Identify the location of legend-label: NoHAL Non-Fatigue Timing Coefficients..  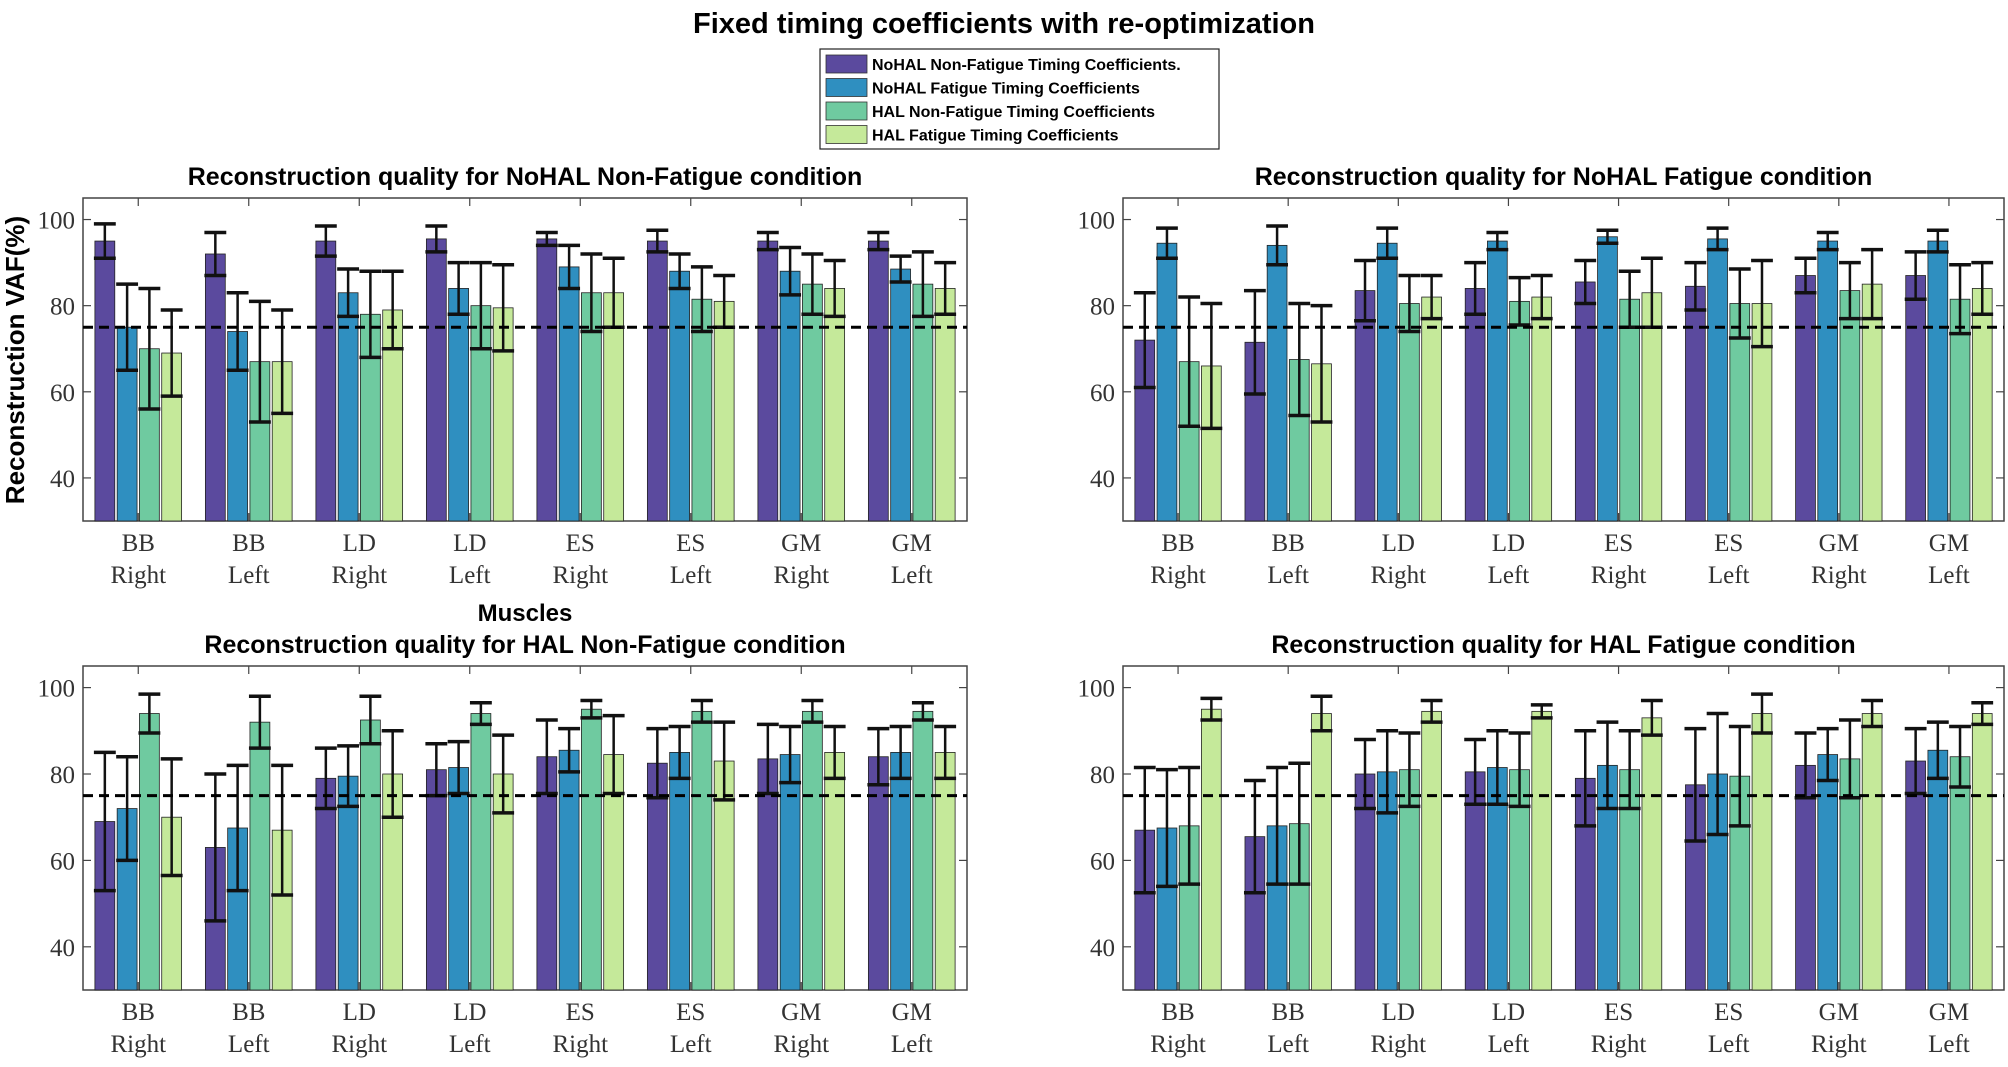
(1026, 65).